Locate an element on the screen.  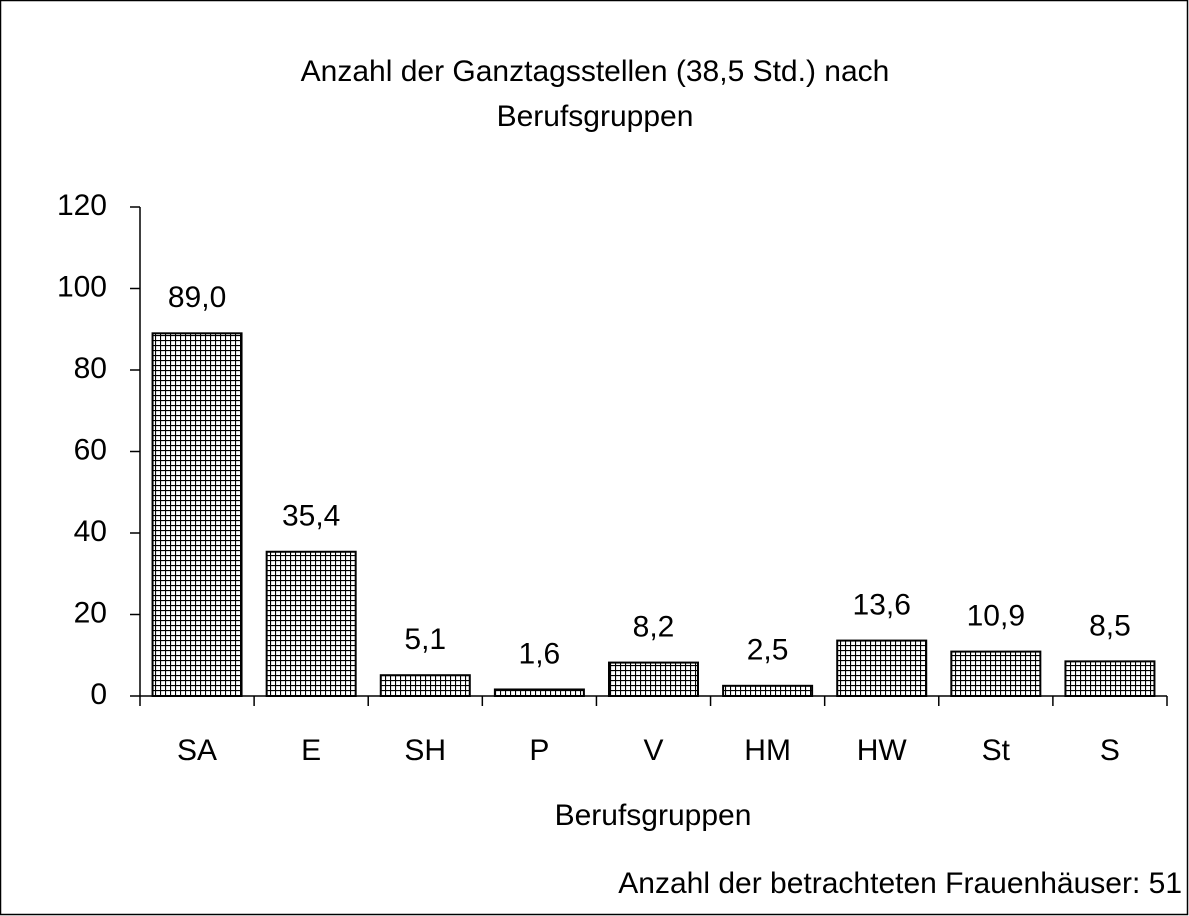
value-label: 8,5 is located at coordinates (1110, 625).